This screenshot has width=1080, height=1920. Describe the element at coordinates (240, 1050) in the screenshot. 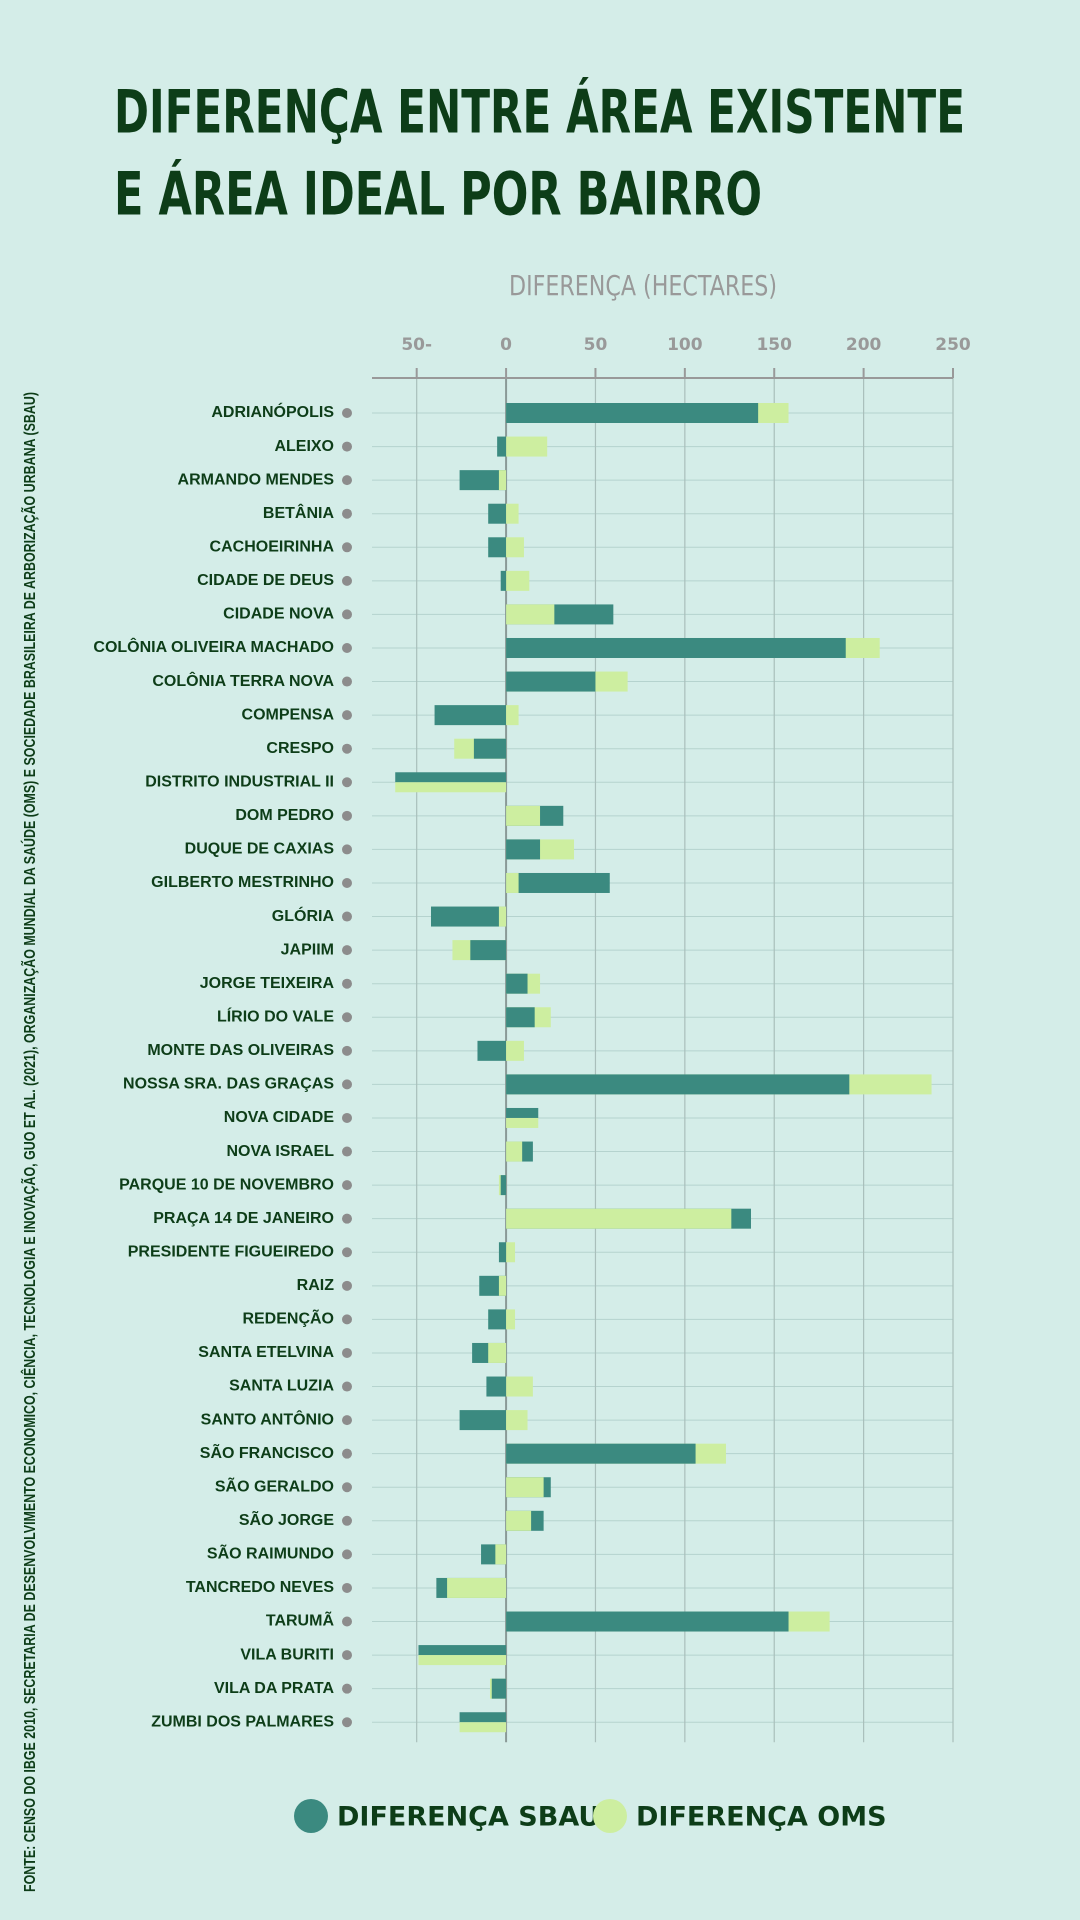

I see `category-label: MONTE DAS OLIVEIRAS` at that location.